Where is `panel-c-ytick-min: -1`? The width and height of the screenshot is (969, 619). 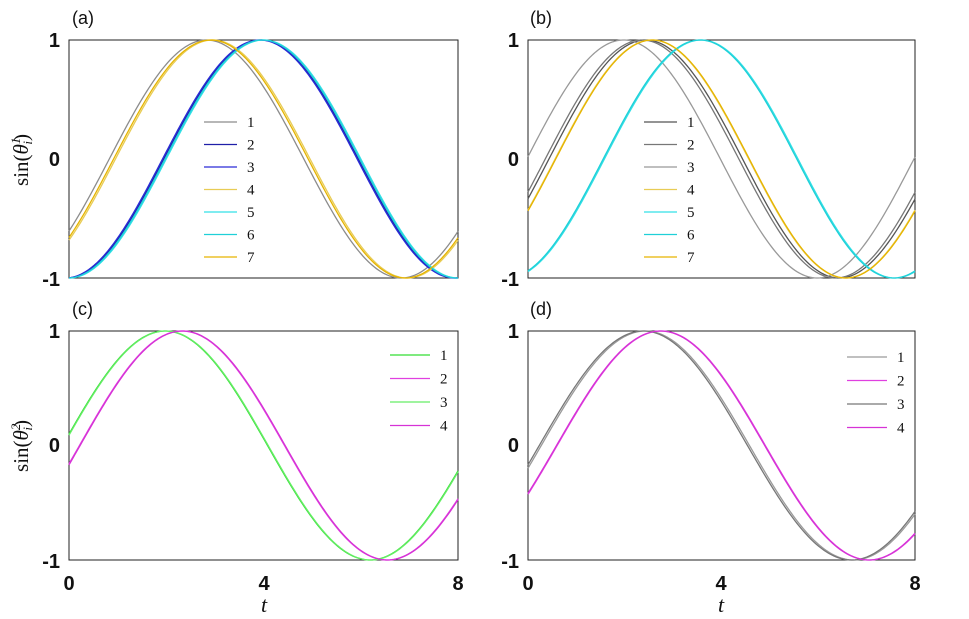 panel-c-ytick-min: -1 is located at coordinates (51, 562).